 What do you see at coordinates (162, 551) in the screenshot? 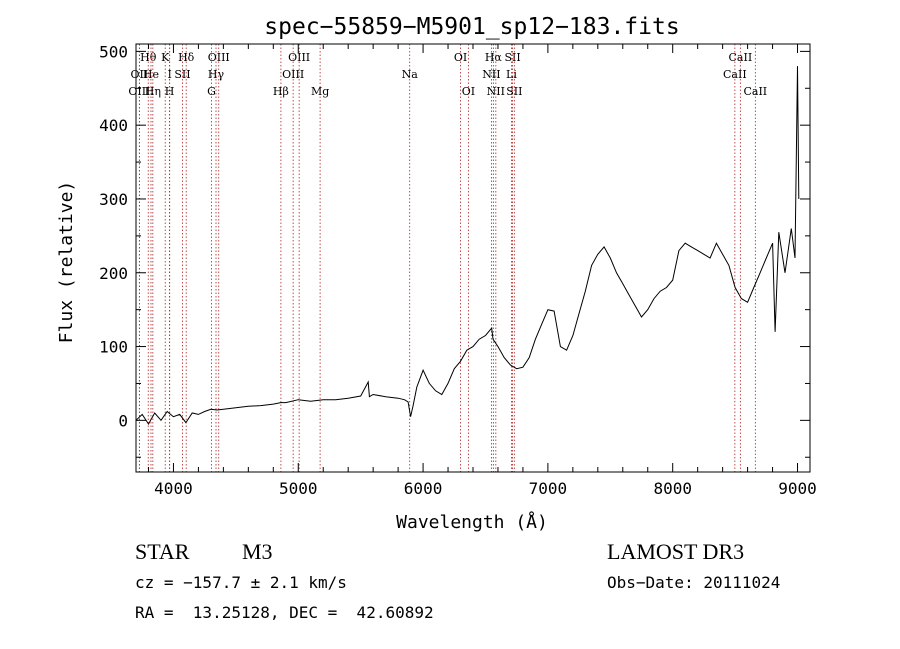
I see `object-class: STAR` at bounding box center [162, 551].